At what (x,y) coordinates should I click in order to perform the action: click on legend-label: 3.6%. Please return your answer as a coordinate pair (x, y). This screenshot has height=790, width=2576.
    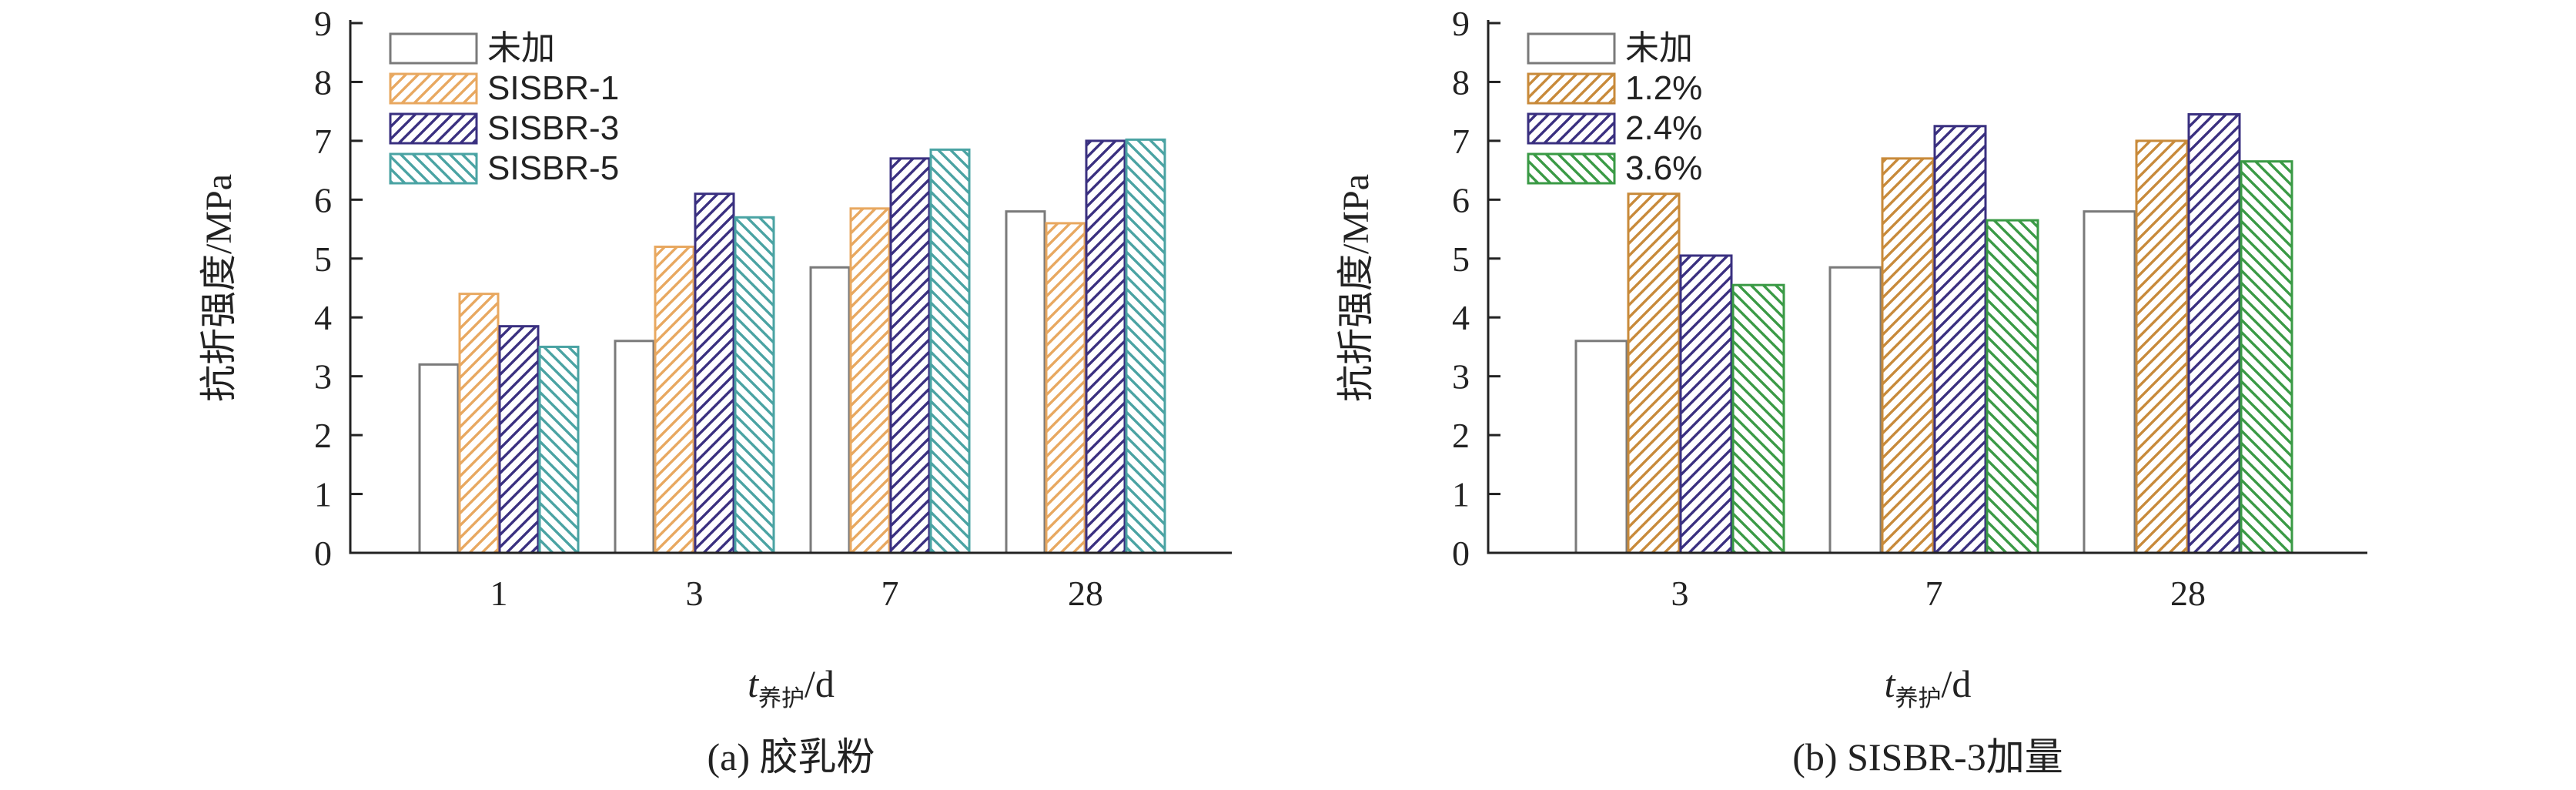
    Looking at the image, I should click on (1663, 168).